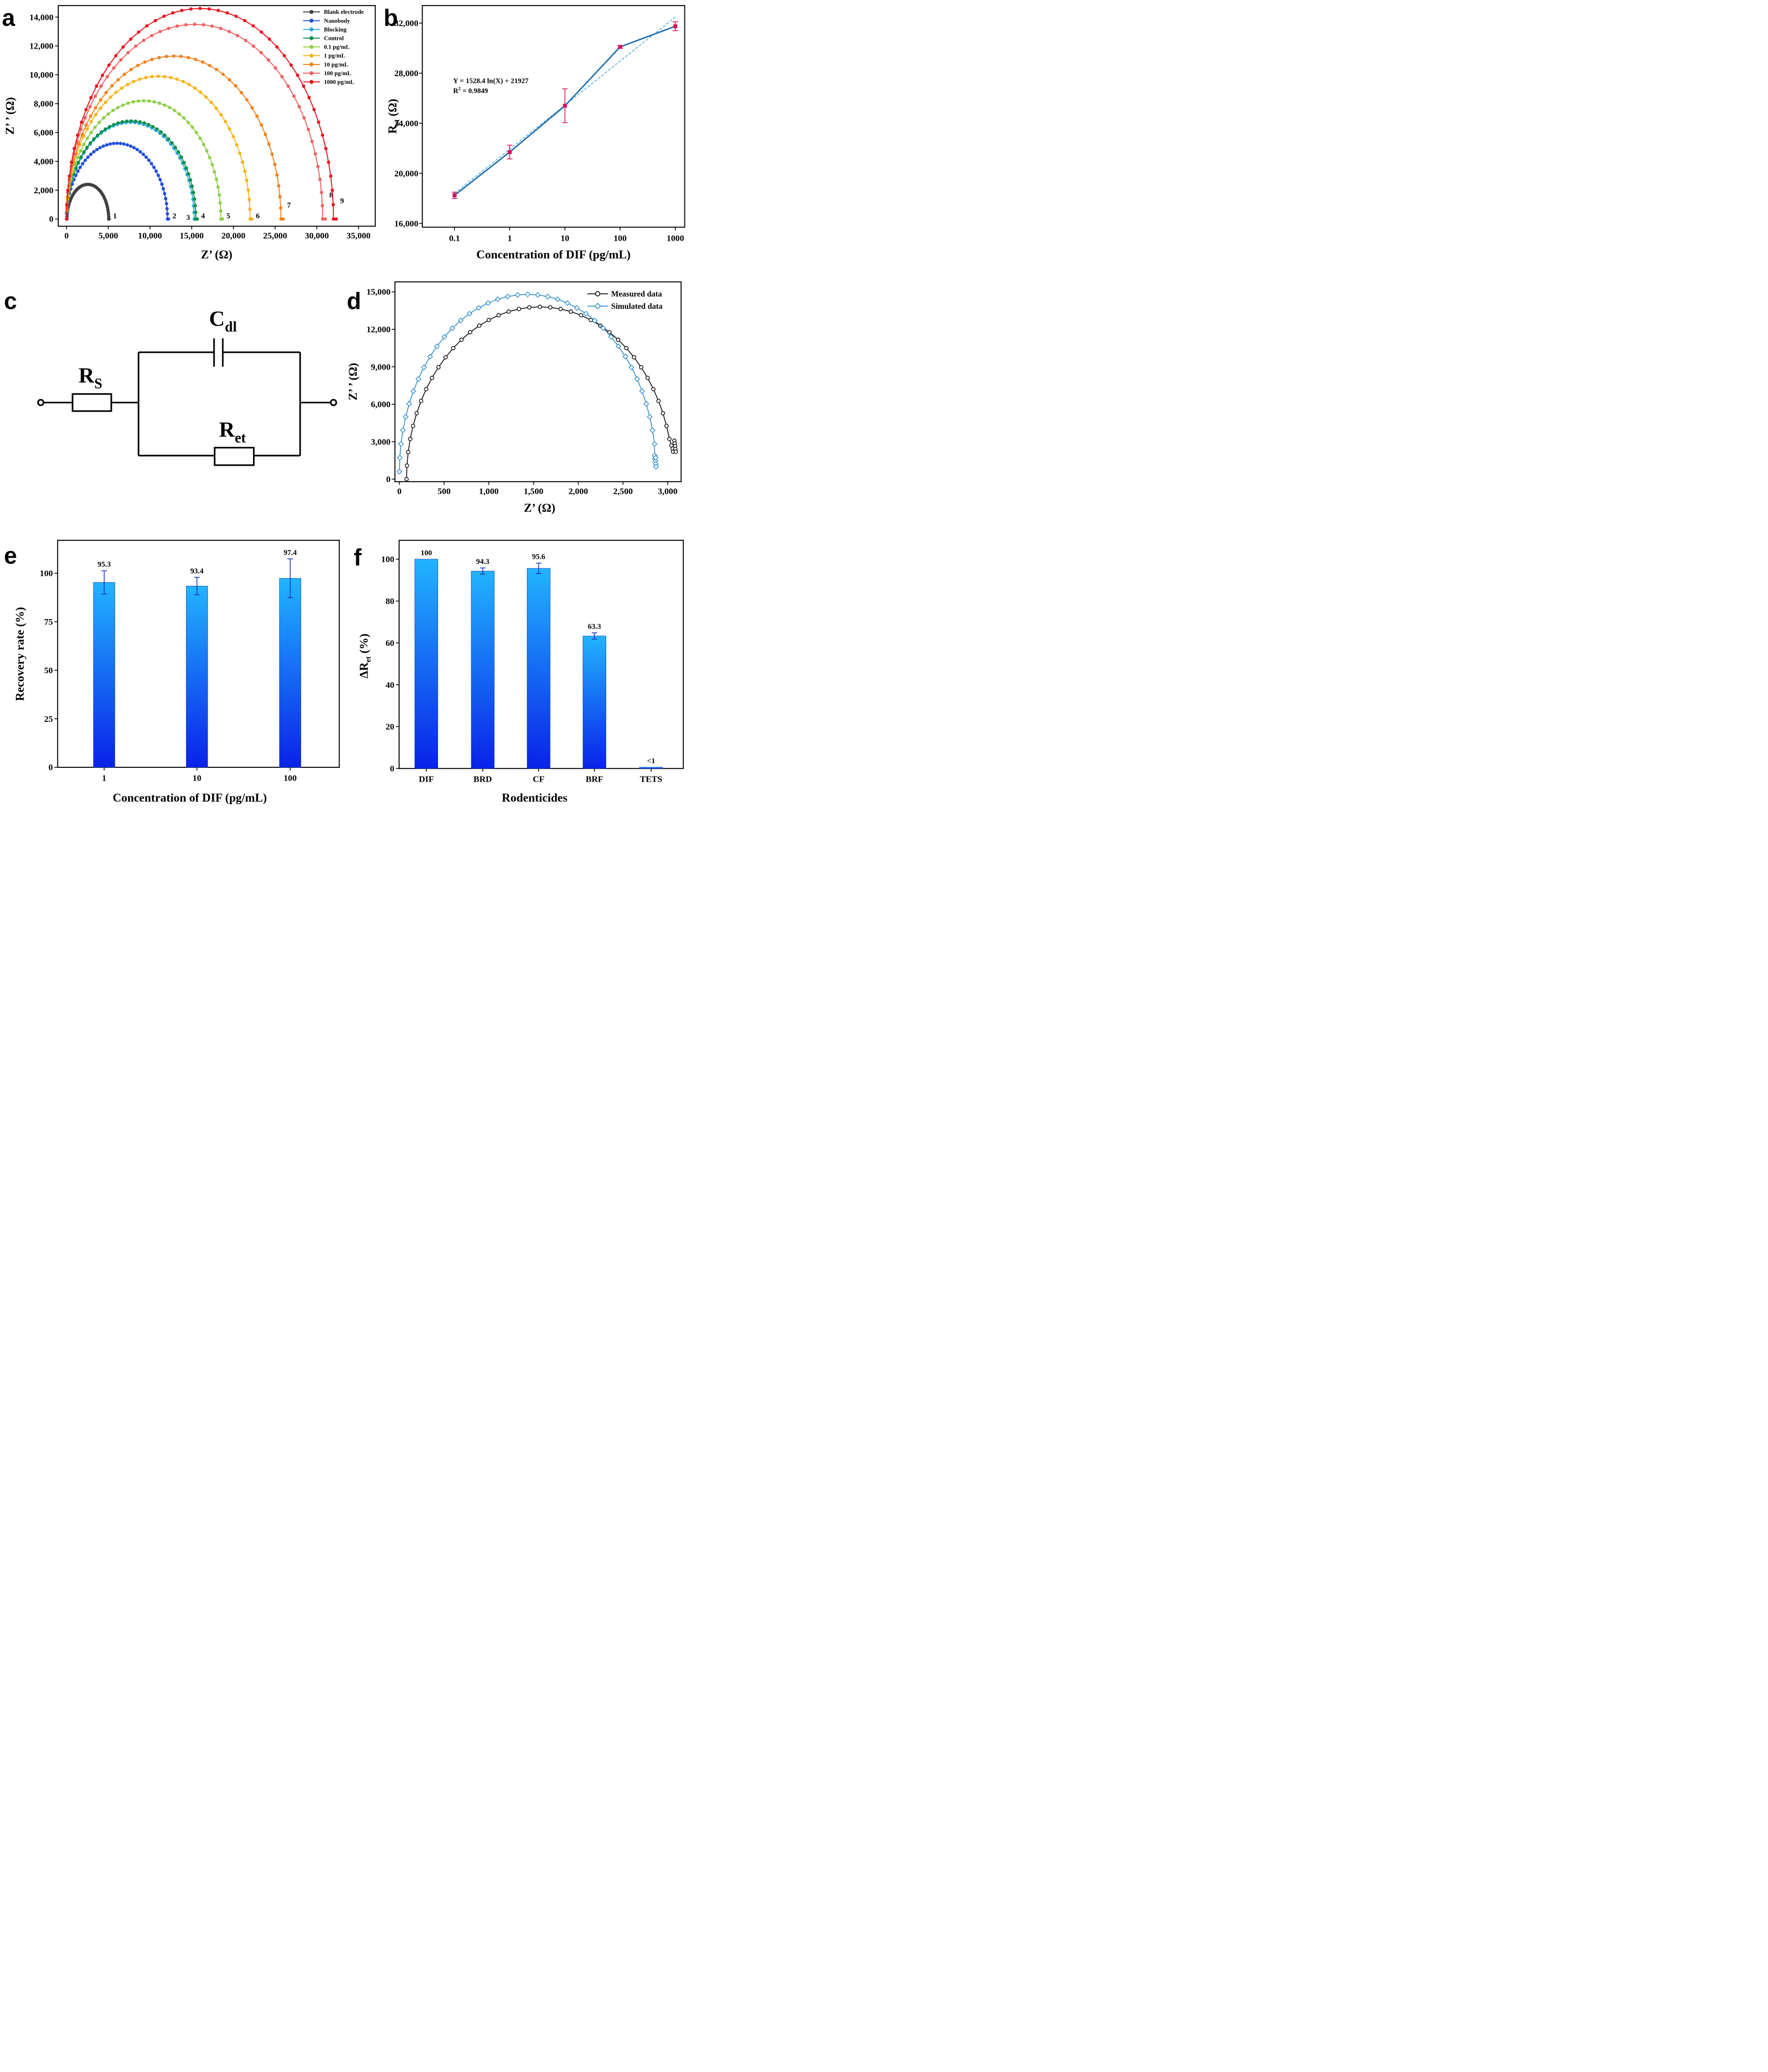 The image size is (1768, 2072). What do you see at coordinates (233, 236) in the screenshot?
I see `chart-a-xtick-label: 20,000` at bounding box center [233, 236].